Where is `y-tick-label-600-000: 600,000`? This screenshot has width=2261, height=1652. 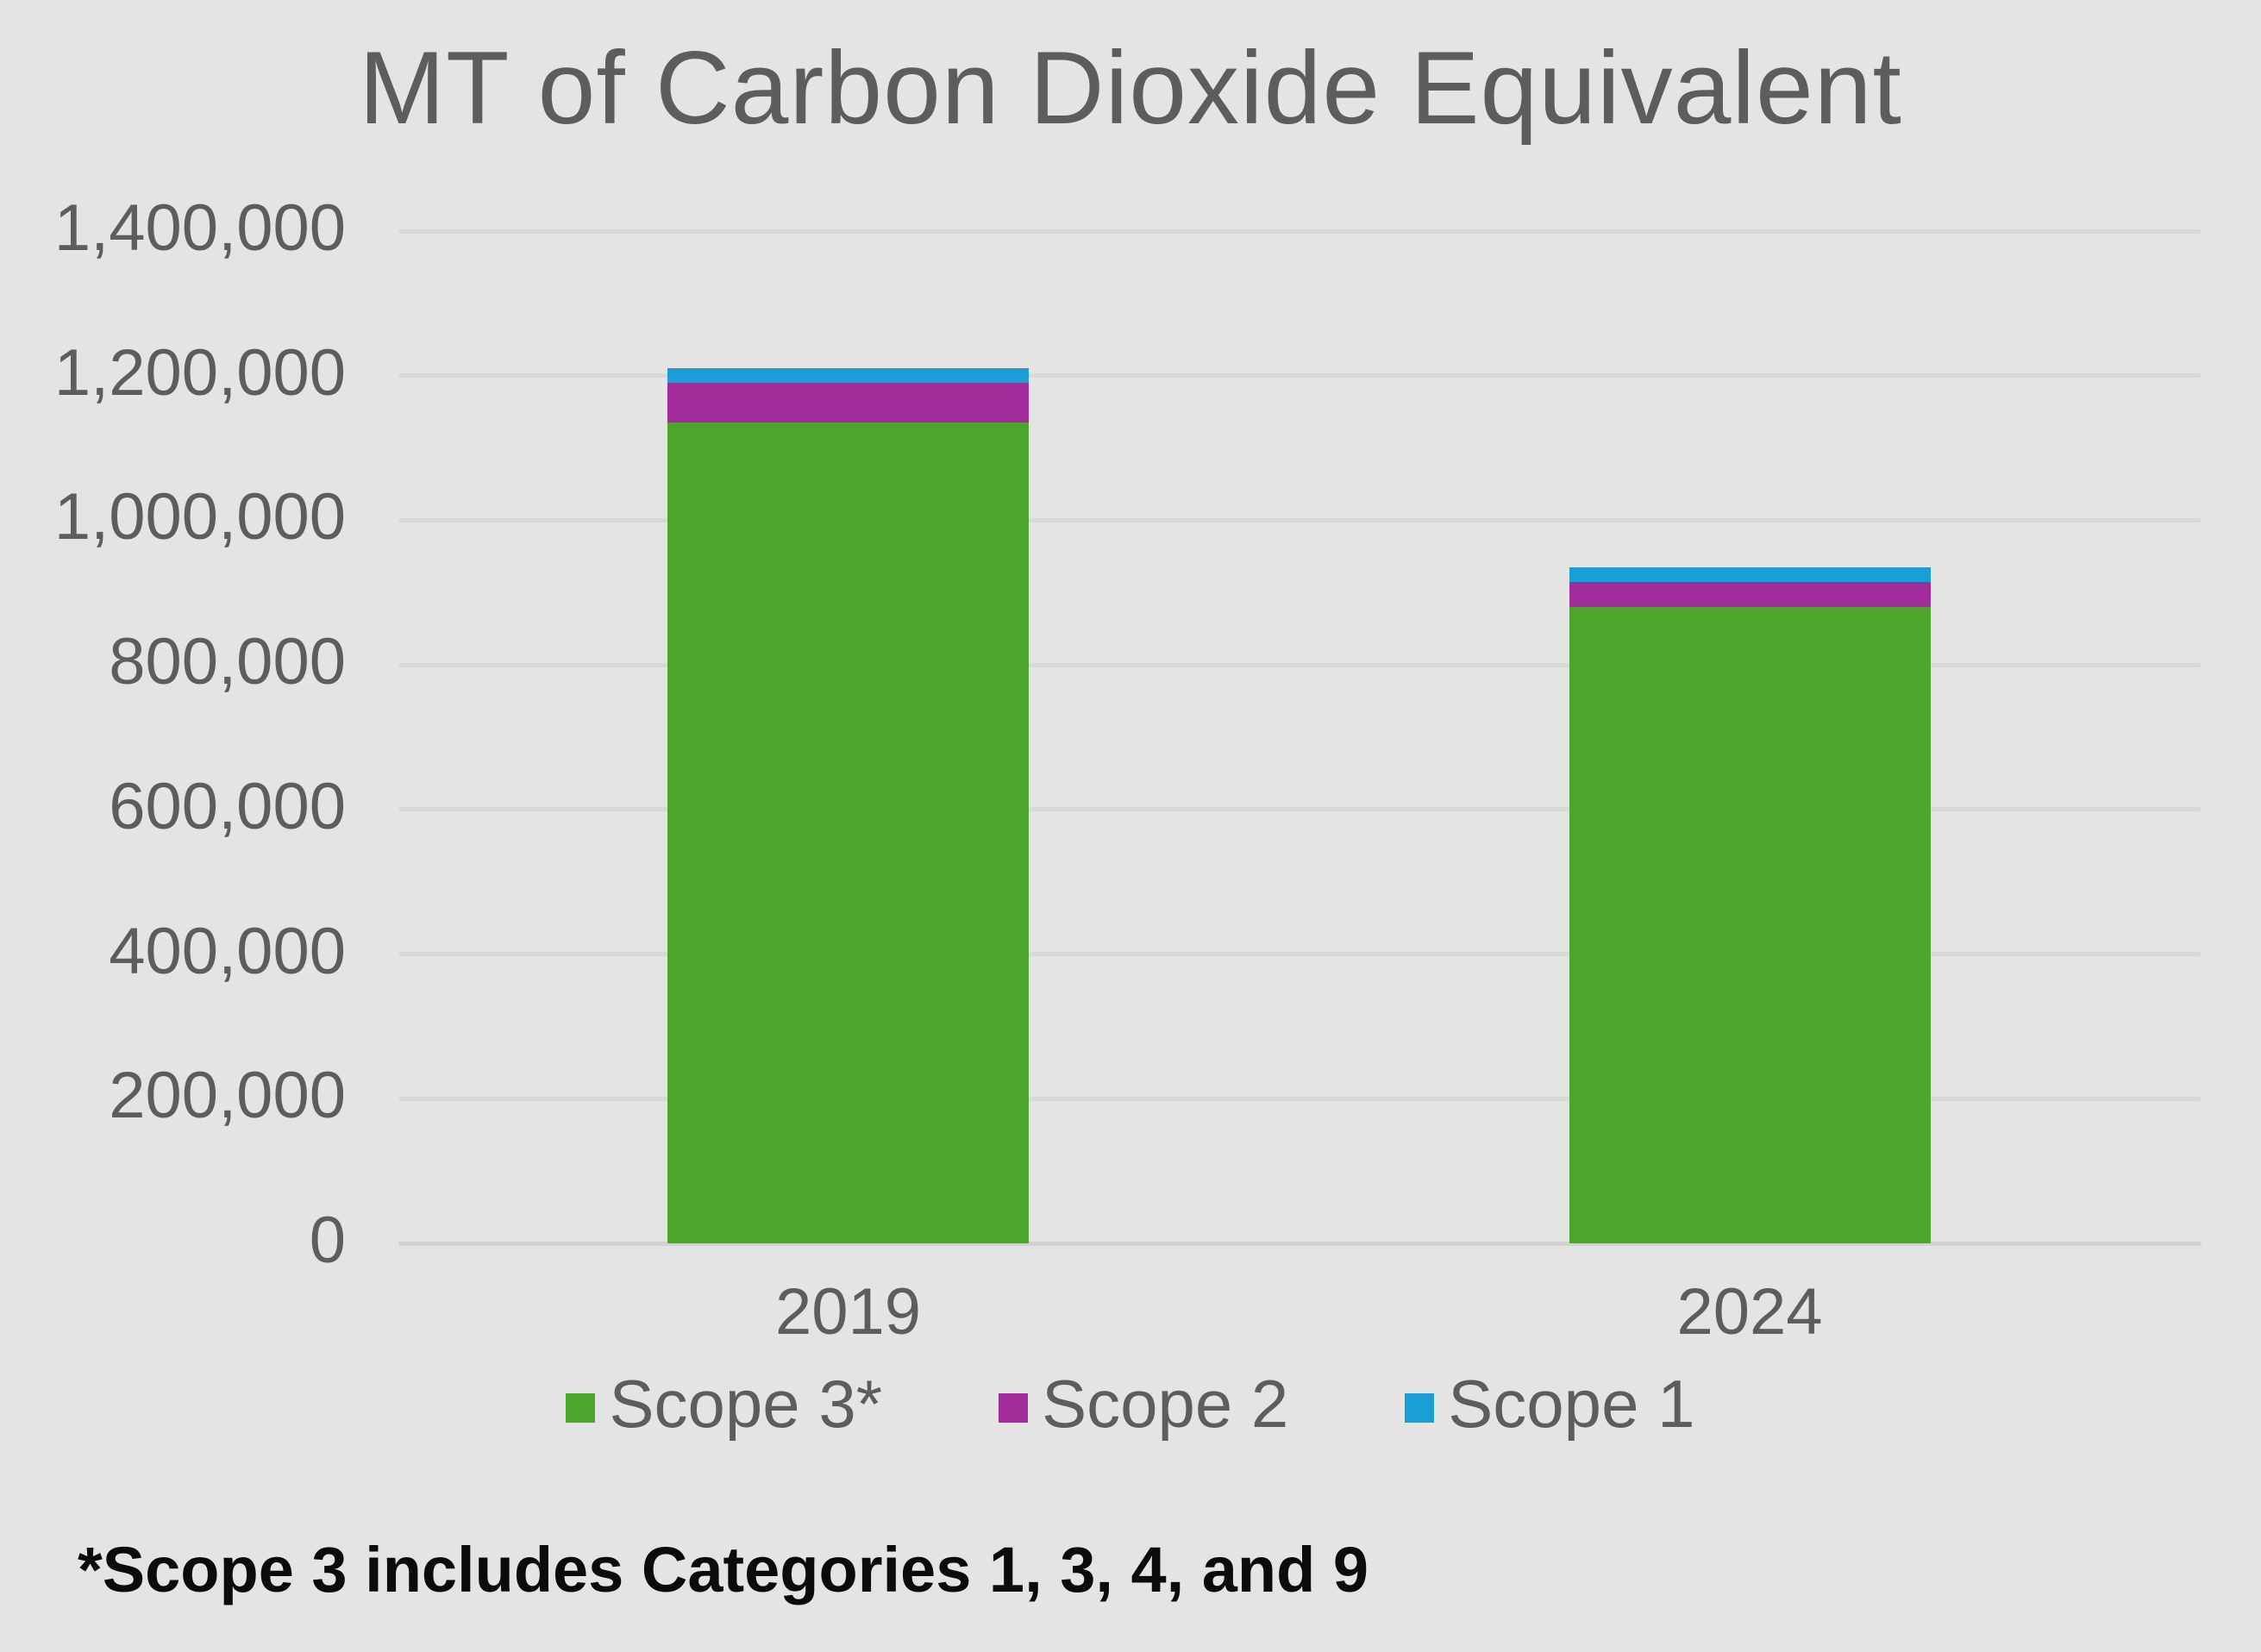 y-tick-label-600-000: 600,000 is located at coordinates (228, 806).